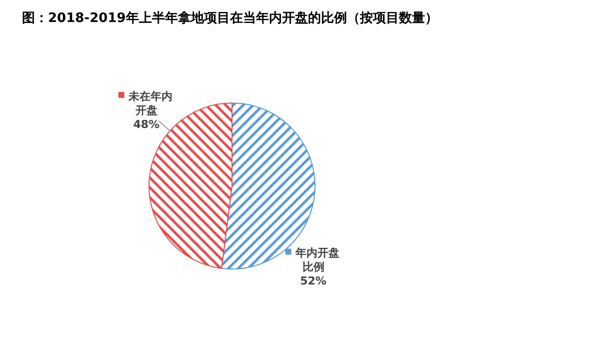  I want to click on slice-label: 年内开盘比例, so click(317, 260).